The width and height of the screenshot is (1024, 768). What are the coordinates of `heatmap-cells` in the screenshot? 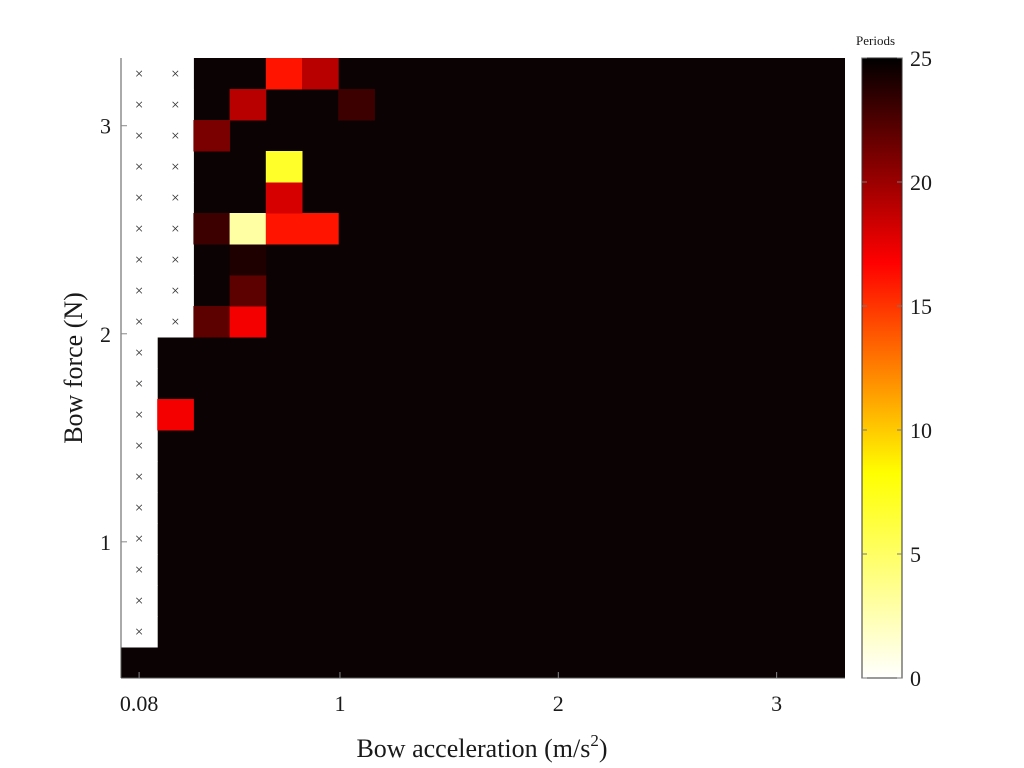 It's located at (266, 244).